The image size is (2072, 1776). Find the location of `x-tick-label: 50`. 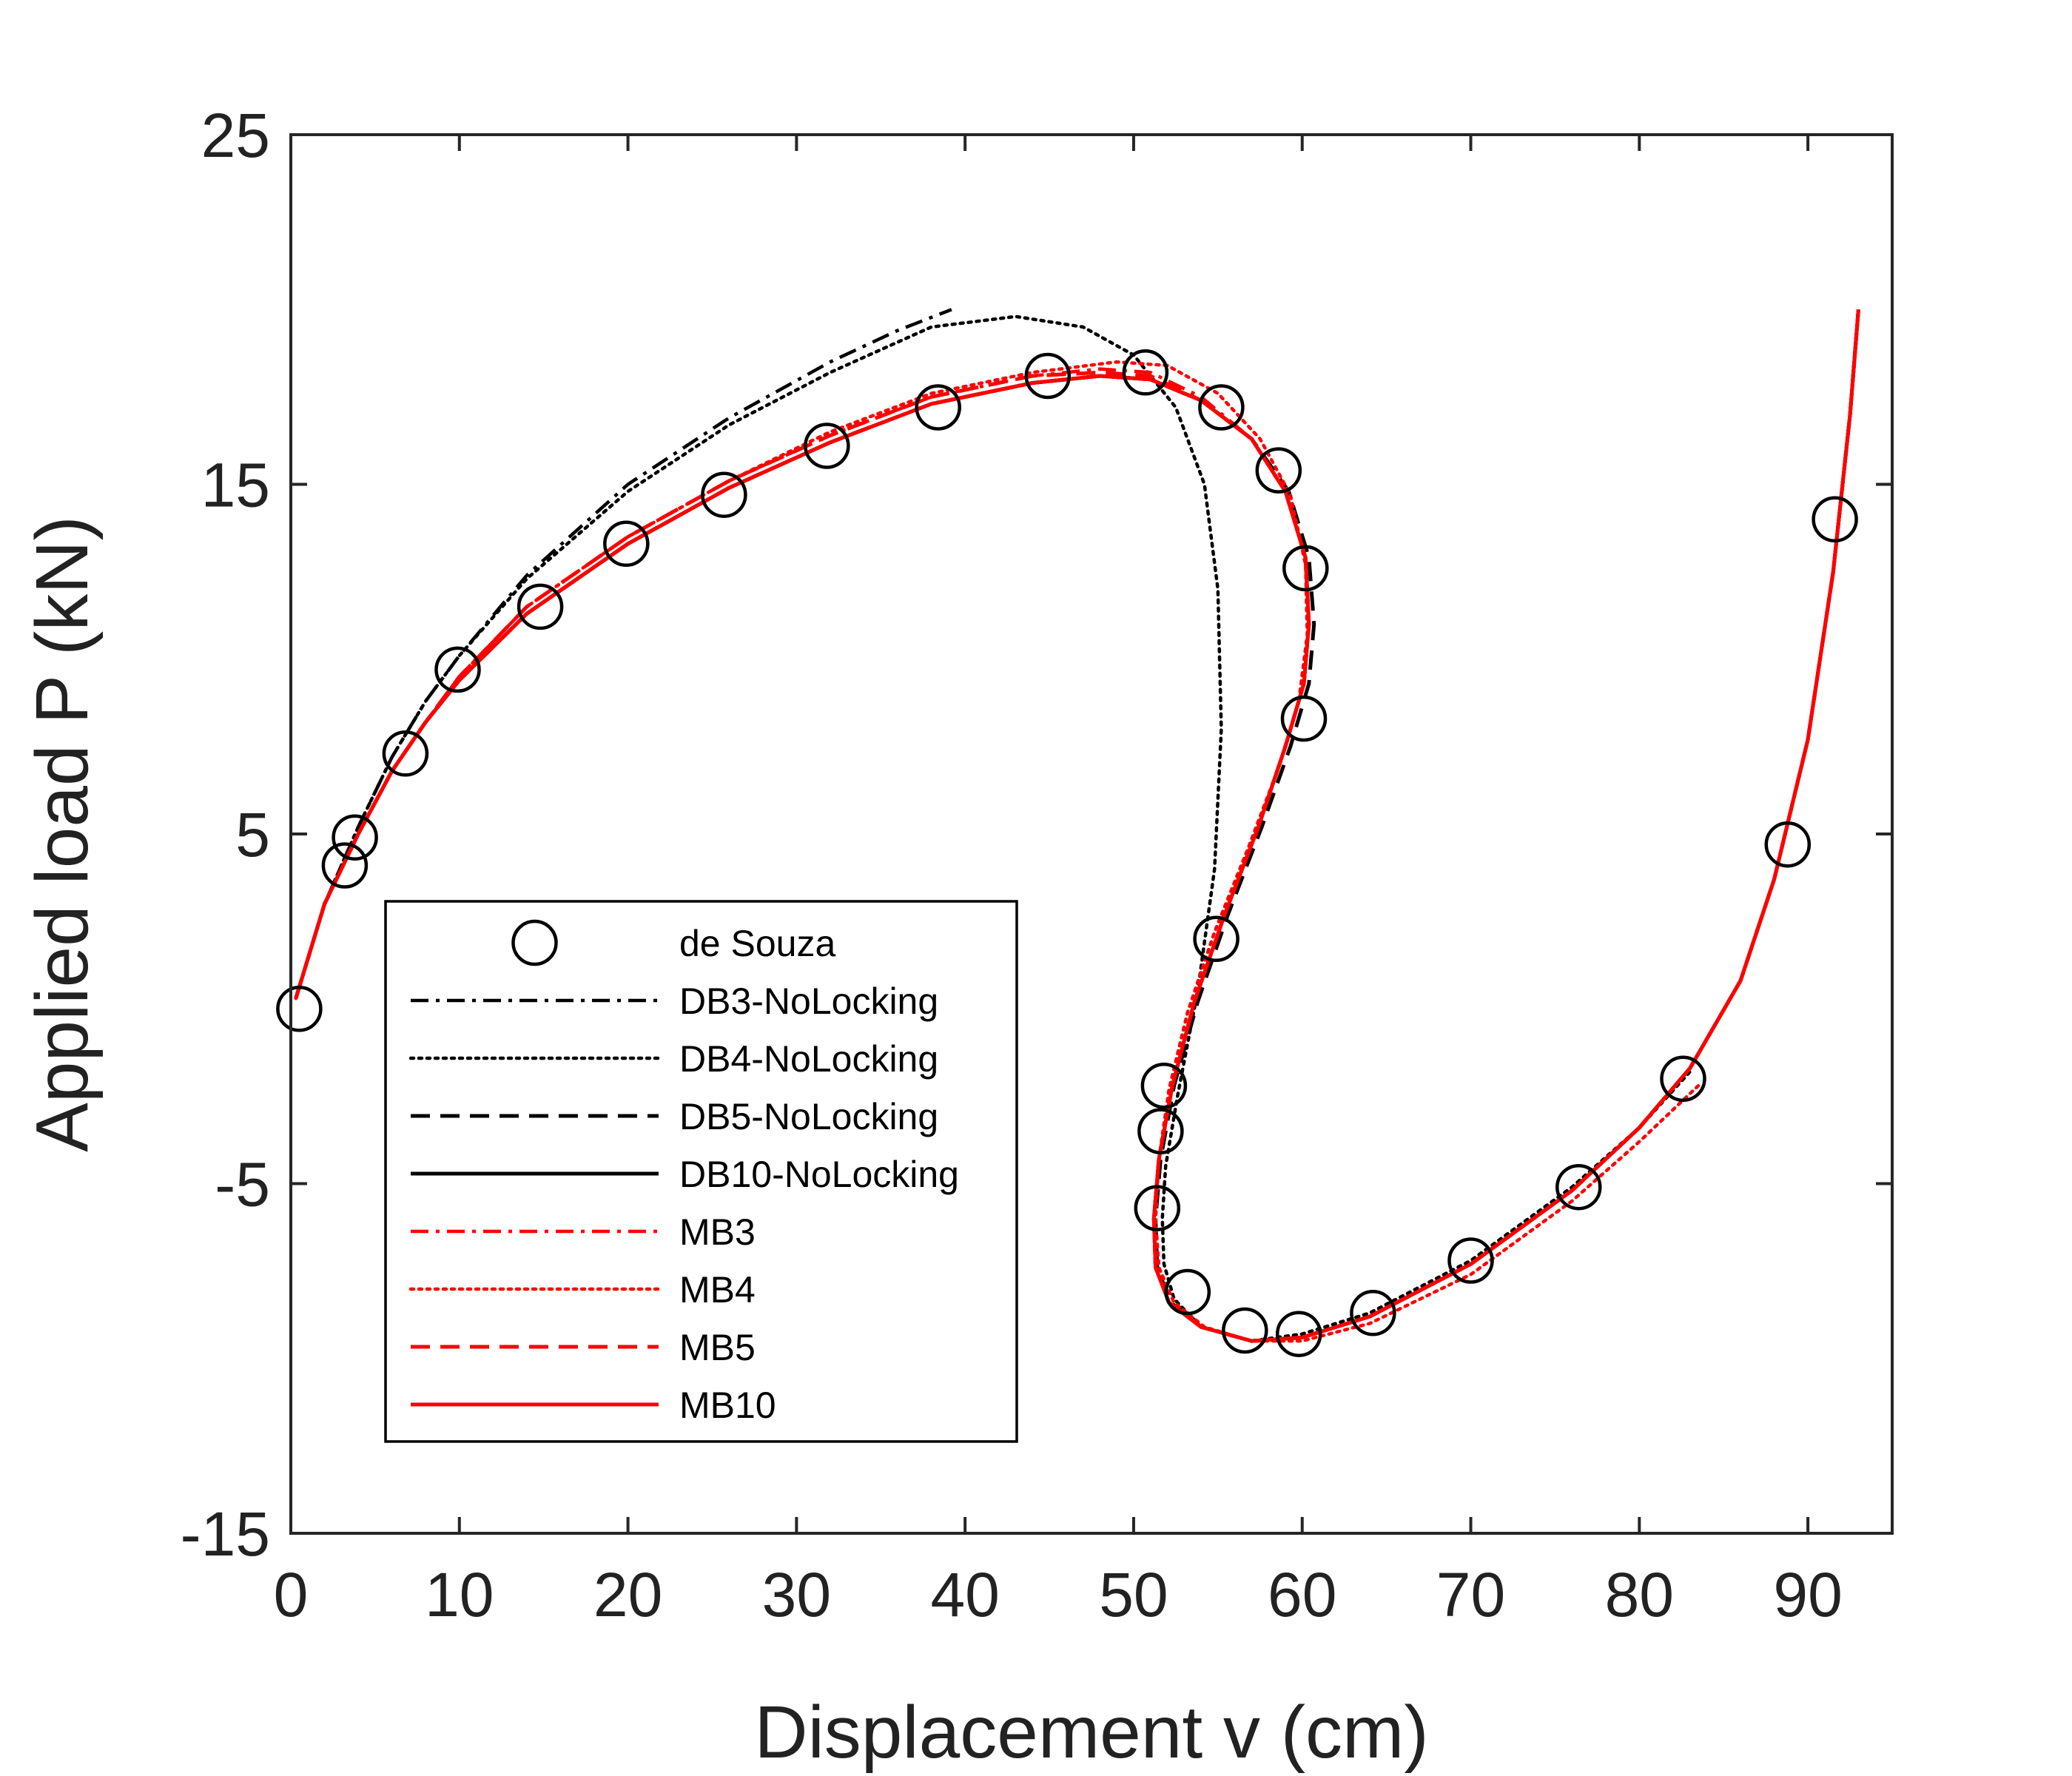

x-tick-label: 50 is located at coordinates (1133, 1594).